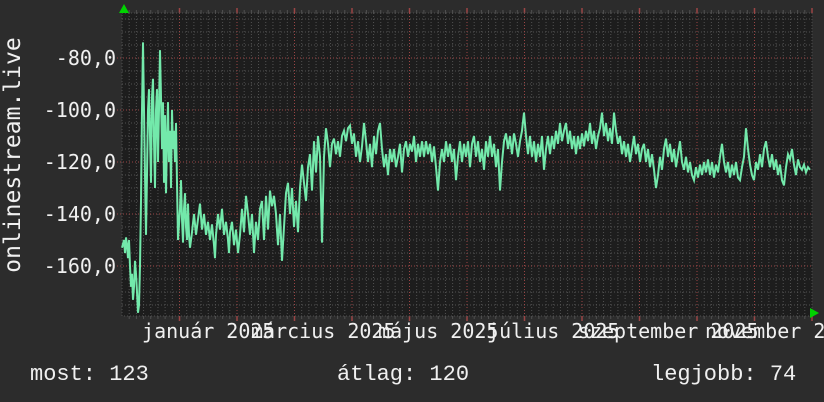 This screenshot has width=824, height=402. Describe the element at coordinates (668, 331) in the screenshot. I see `x-axis-label: szeptember 2025` at that location.